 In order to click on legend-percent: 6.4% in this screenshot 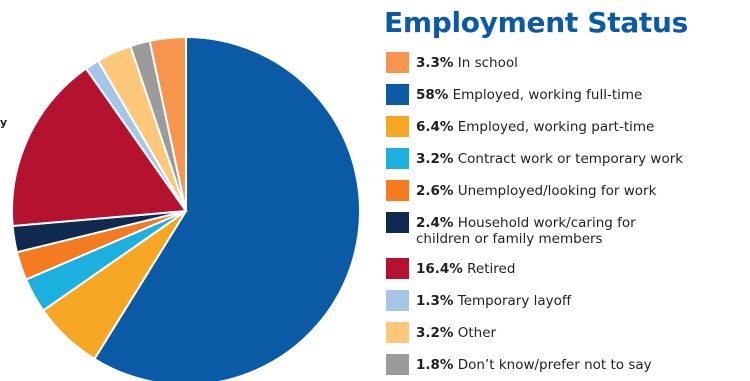, I will do `click(435, 127)`.